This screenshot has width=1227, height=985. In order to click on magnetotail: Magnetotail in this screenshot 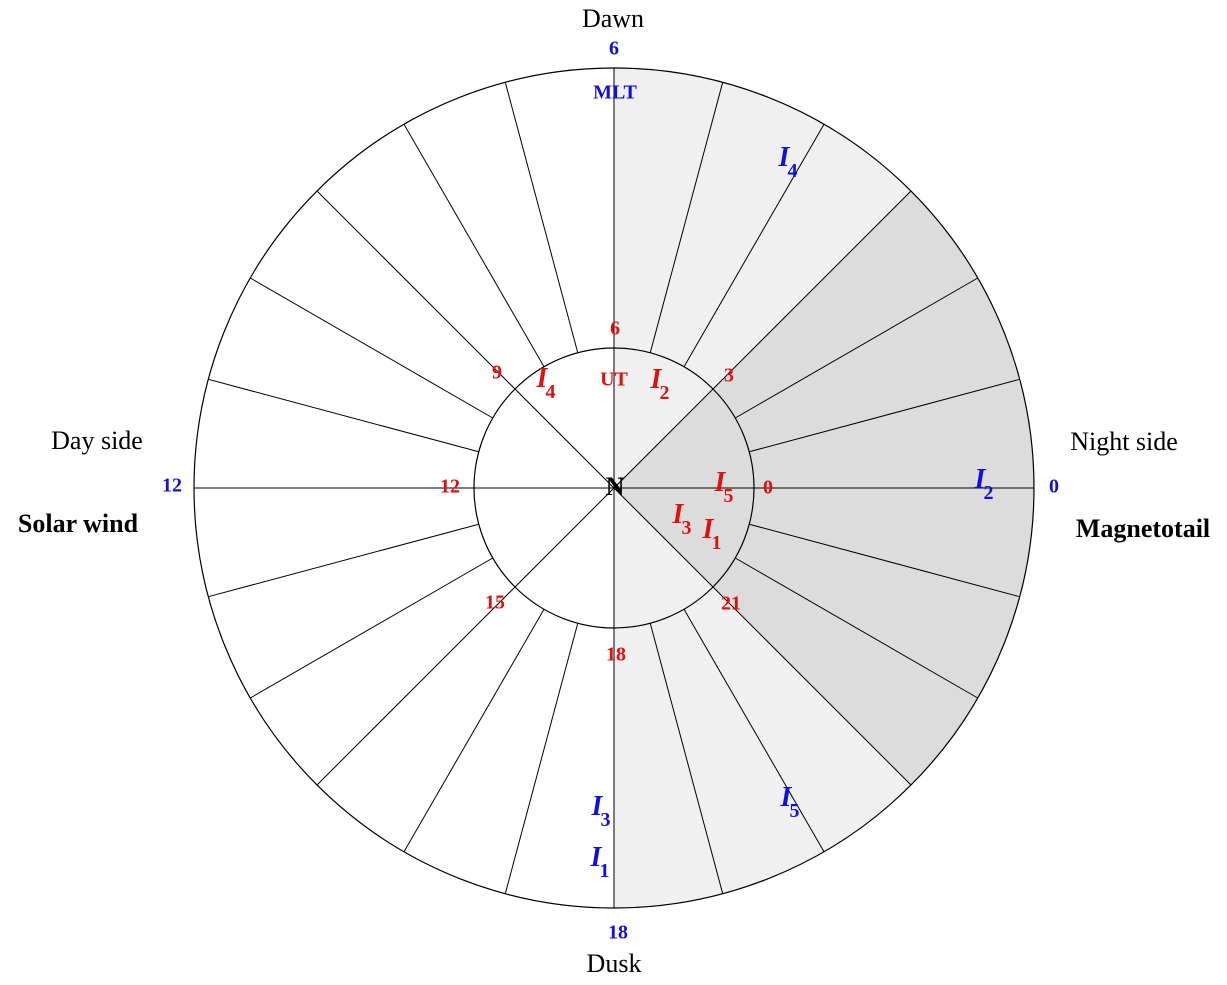, I will do `click(1143, 528)`.